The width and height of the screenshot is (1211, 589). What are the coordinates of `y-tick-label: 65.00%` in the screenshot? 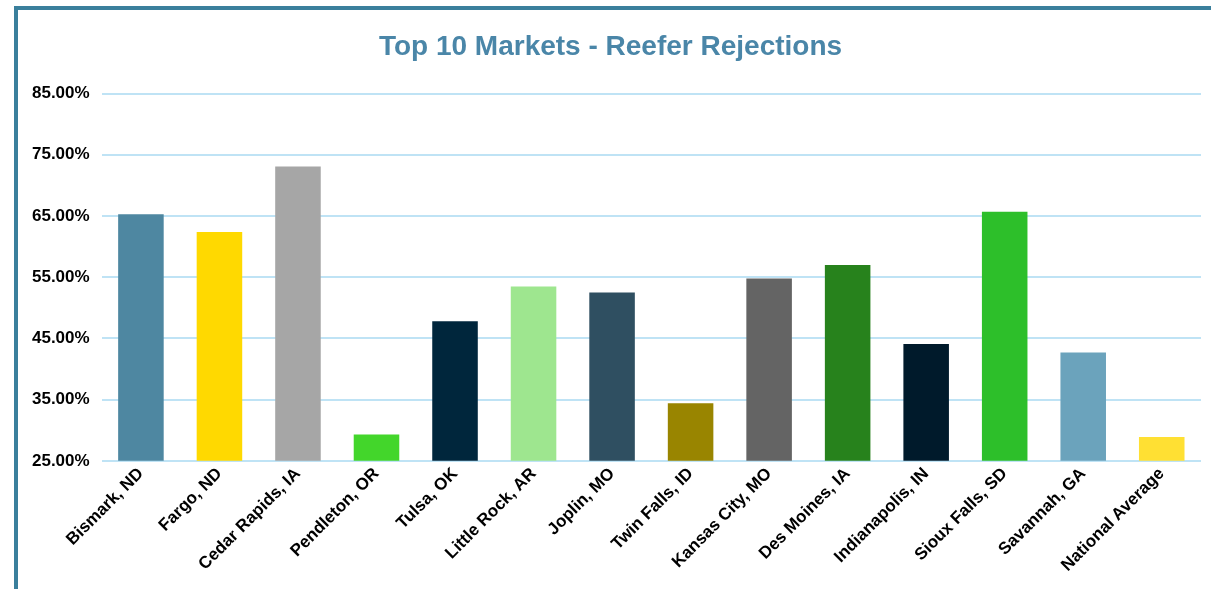 It's located at (60, 215).